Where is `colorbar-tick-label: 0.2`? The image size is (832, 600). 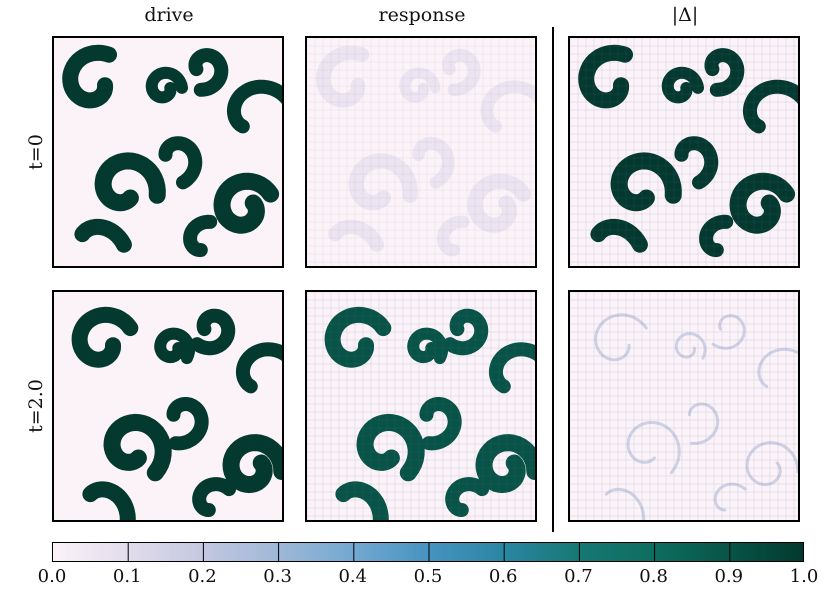
colorbar-tick-label: 0.2 is located at coordinates (202, 576).